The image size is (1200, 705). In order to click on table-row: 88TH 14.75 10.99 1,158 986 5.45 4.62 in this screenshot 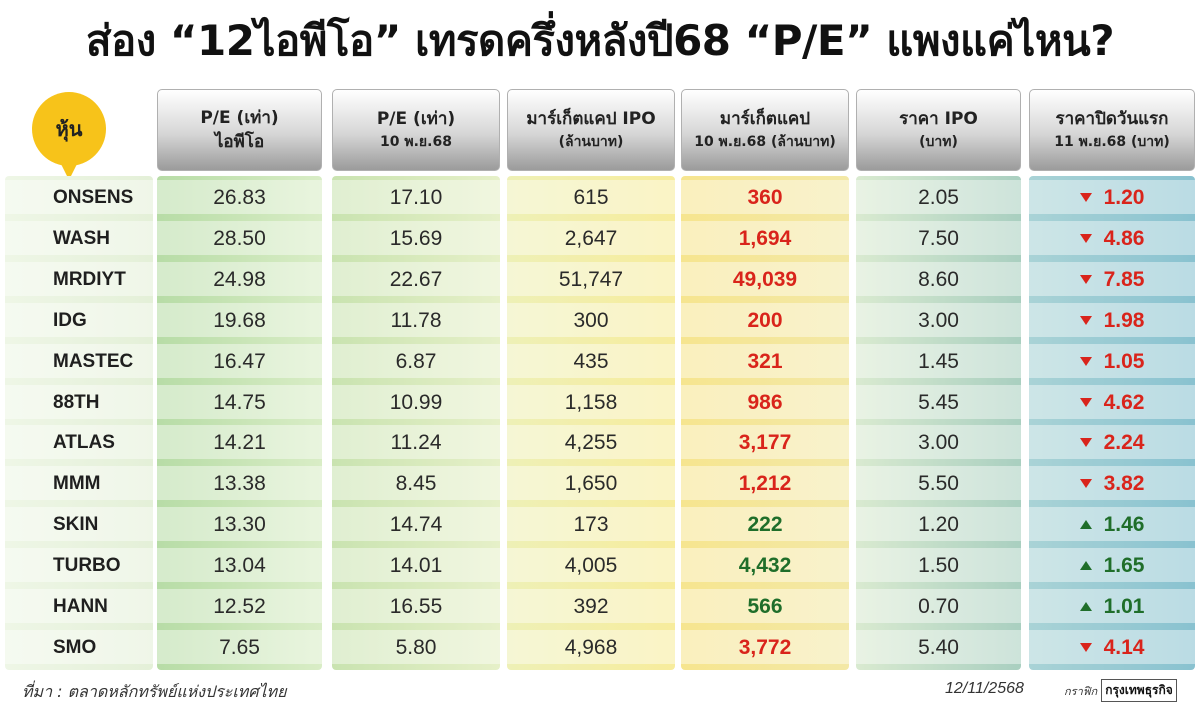, I will do `click(600, 401)`.